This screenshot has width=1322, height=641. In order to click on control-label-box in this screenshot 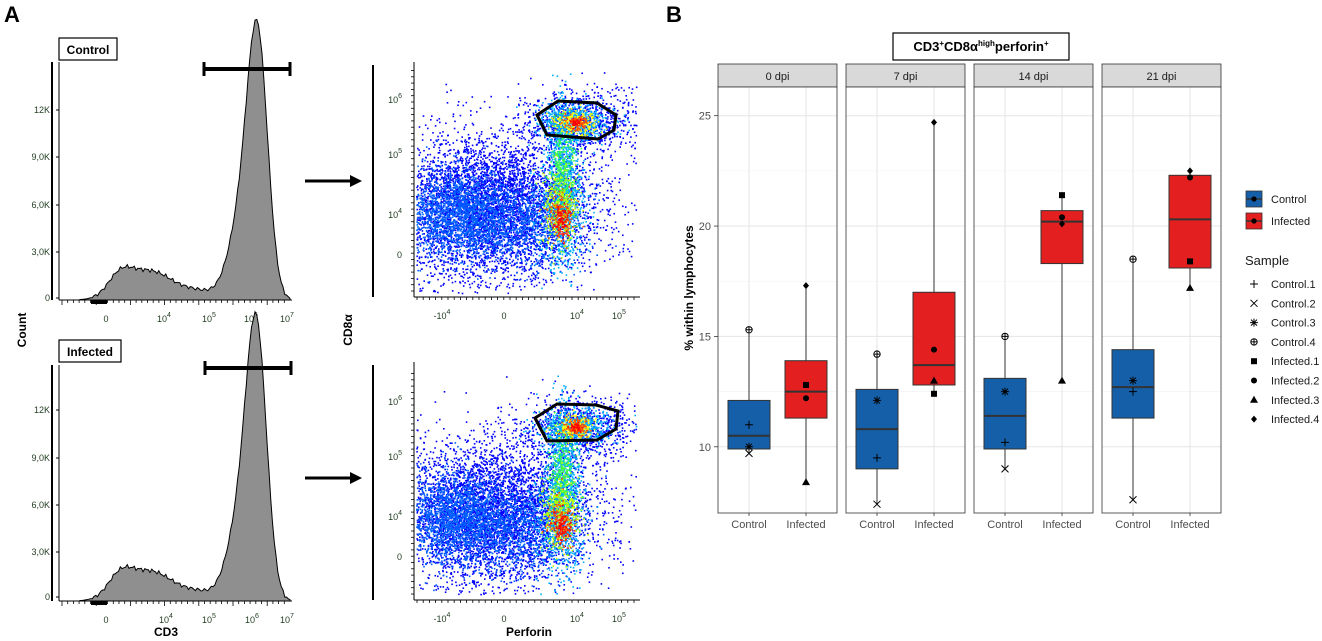, I will do `click(88, 49)`.